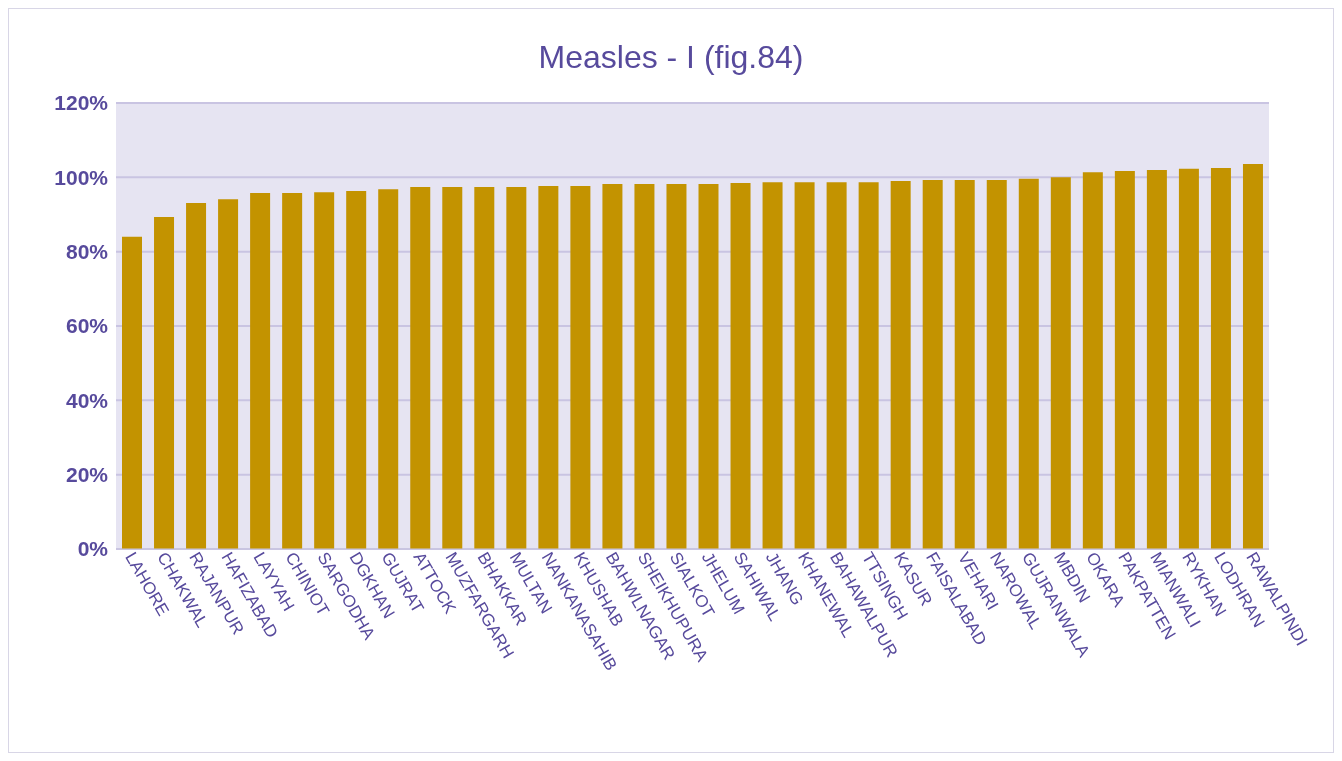 The width and height of the screenshot is (1342, 761). I want to click on y-tick-label: 120%, so click(81, 103).